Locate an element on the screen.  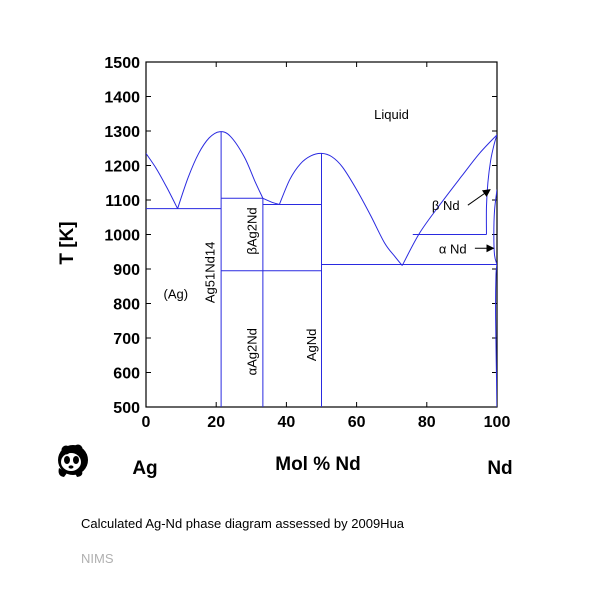
right-element-label: Nd is located at coordinates (499, 468).